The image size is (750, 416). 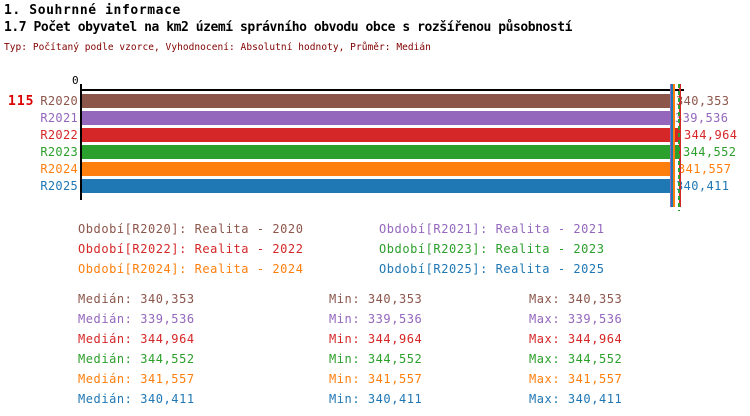 What do you see at coordinates (576, 399) in the screenshot?
I see `stat-max: Max: 340,411` at bounding box center [576, 399].